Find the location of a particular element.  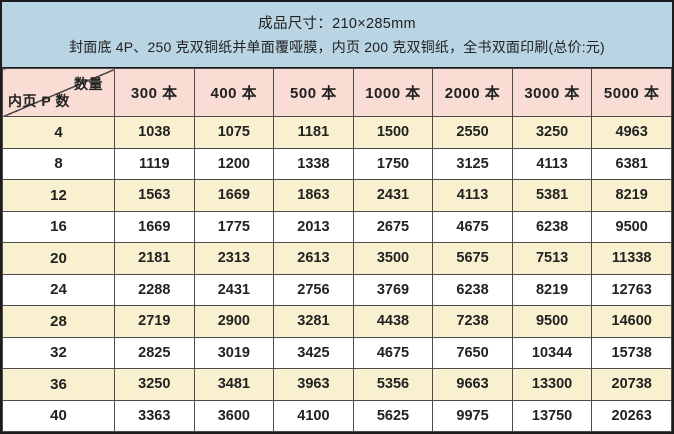

table-row: 8 1119 1200 1338 1750 3125 4113 6381 is located at coordinates (337, 163).